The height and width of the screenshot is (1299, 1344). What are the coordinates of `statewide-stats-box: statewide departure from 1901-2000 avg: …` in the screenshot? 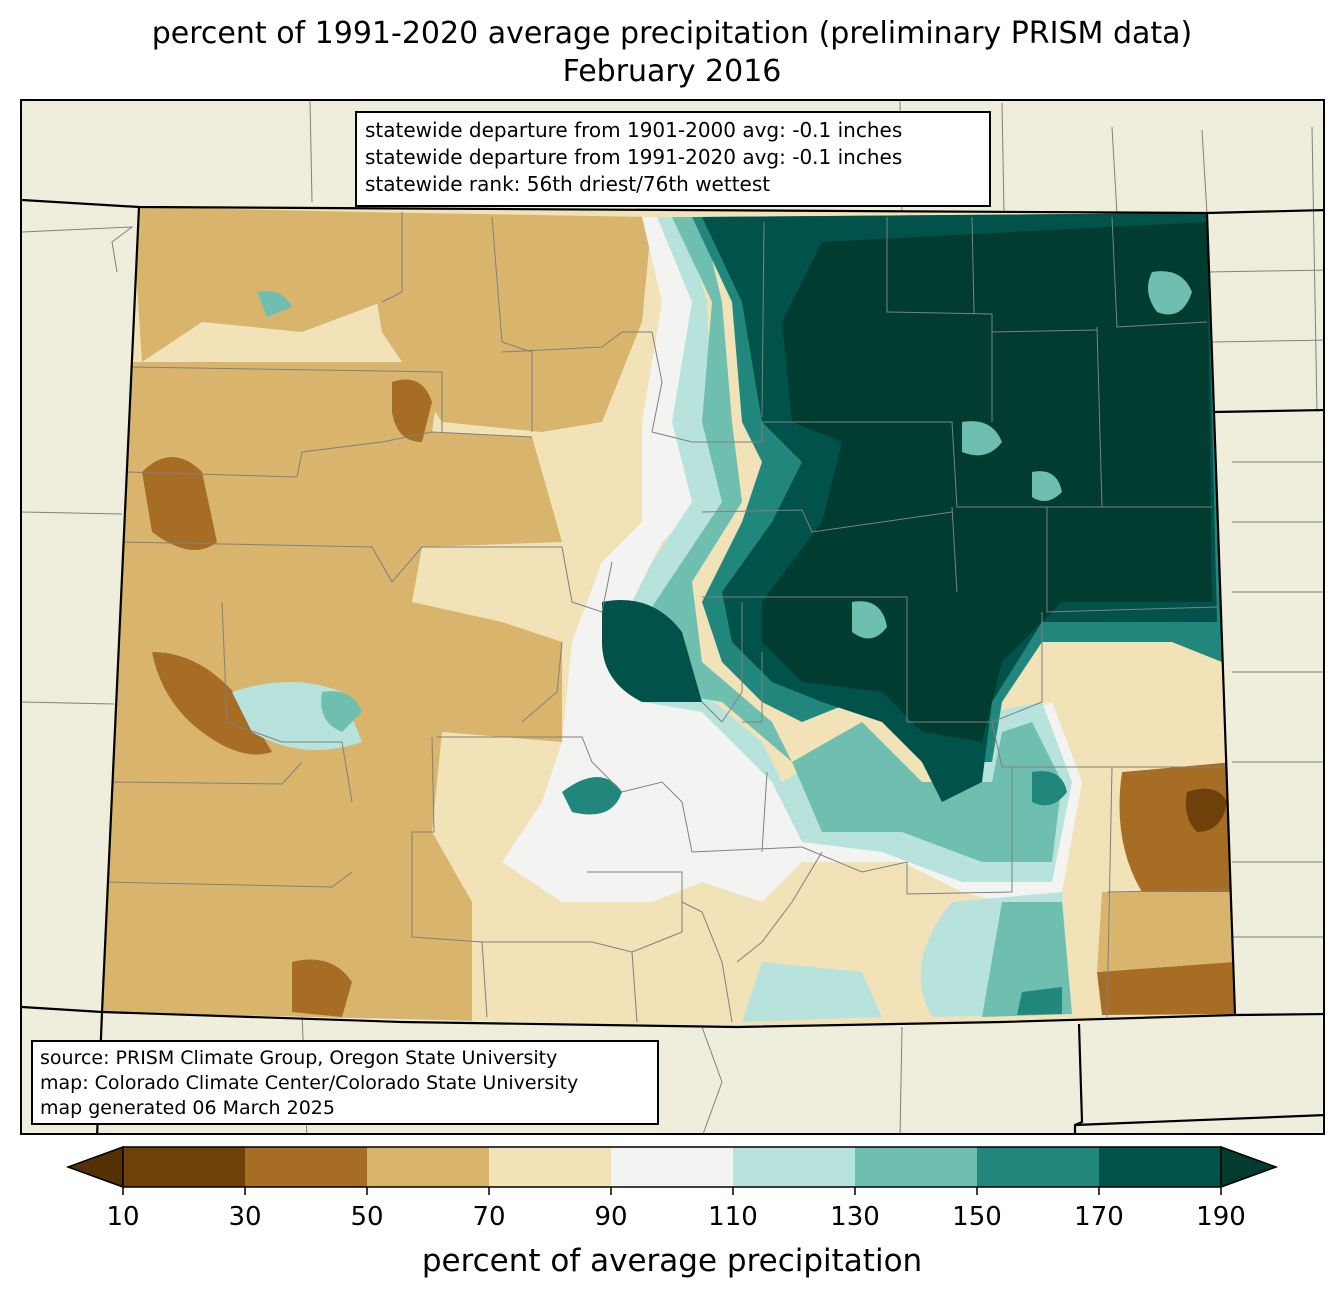 It's located at (673, 159).